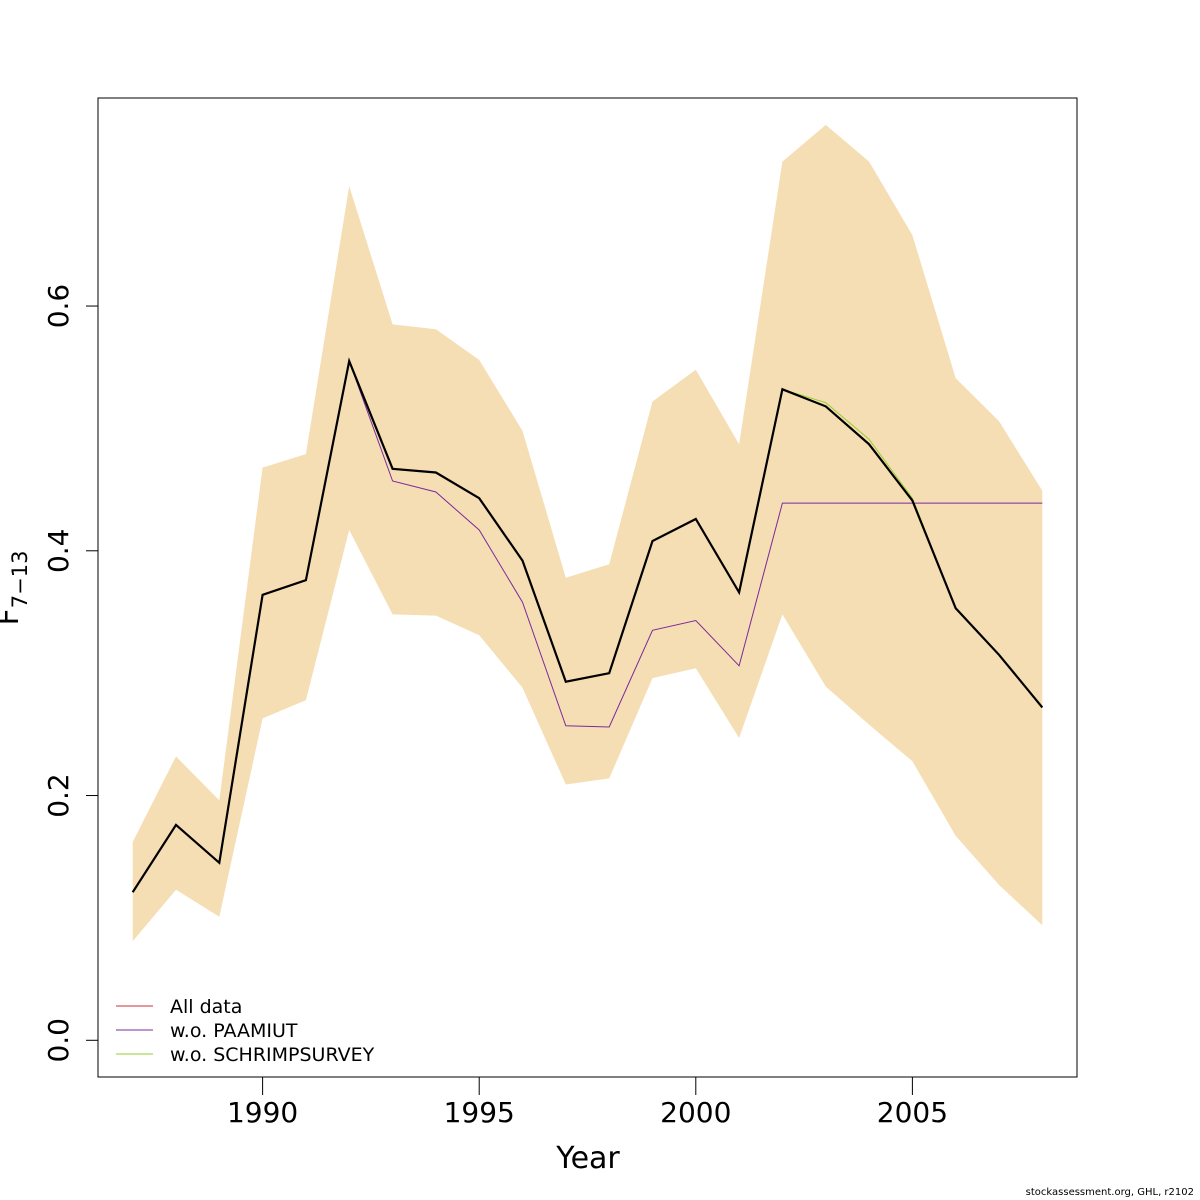 This screenshot has height=1200, width=1200. I want to click on y-tick-label-text-0: 0.0, so click(58, 1040).